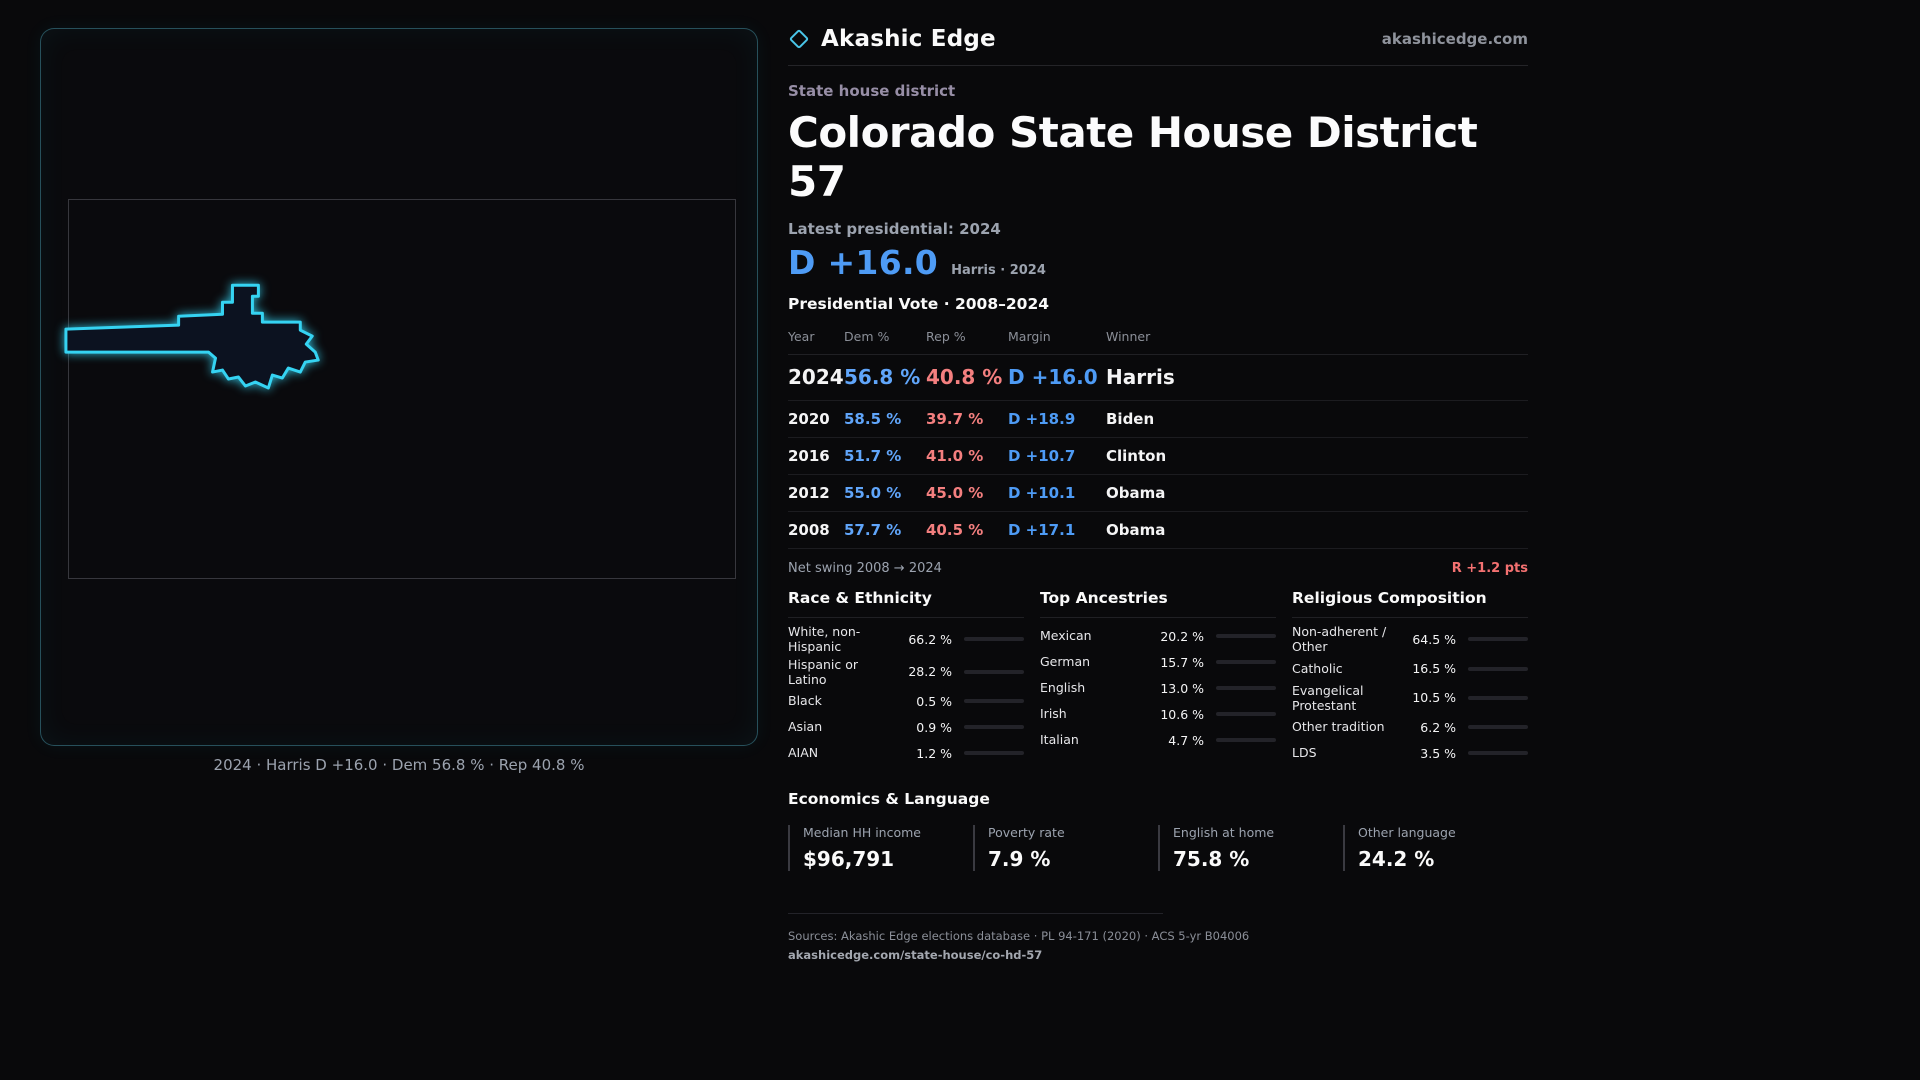 The width and height of the screenshot is (1920, 1080). Describe the element at coordinates (906, 727) in the screenshot. I see `list-item: Asian 0.9 %` at that location.